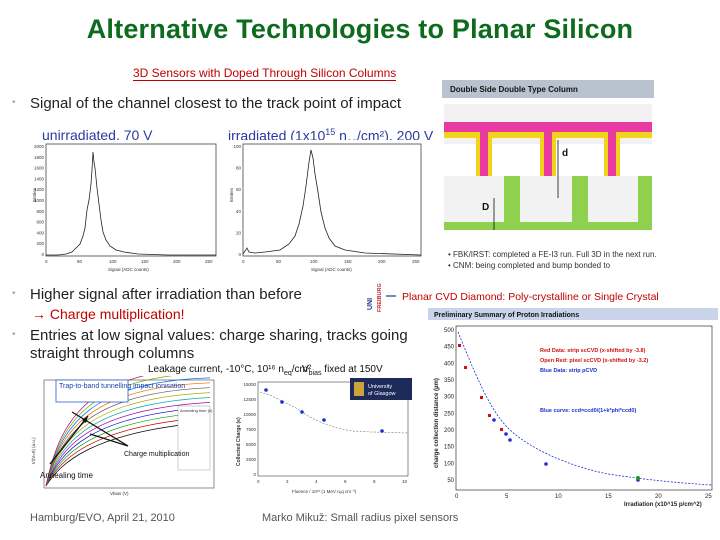  I want to click on plot-charge-xtick: 10, so click(405, 481).